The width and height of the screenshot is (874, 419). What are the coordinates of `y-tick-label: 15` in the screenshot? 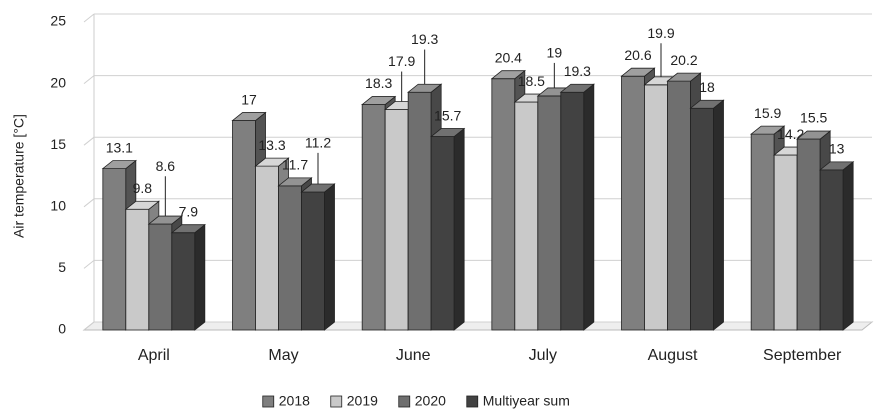 It's located at (58, 144).